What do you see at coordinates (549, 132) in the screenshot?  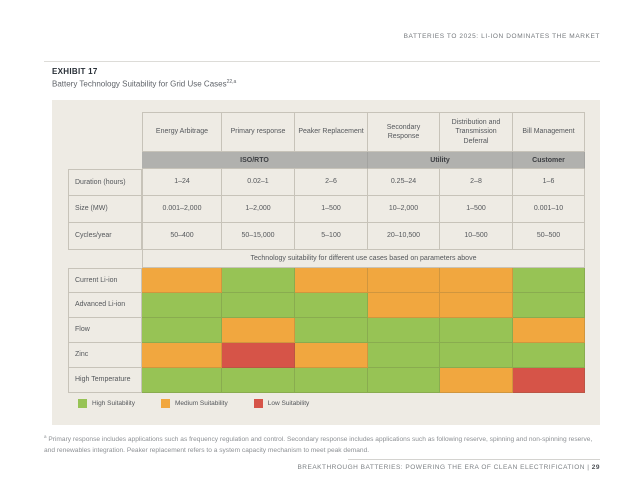 I see `column-header-bill-management: Bill Management` at bounding box center [549, 132].